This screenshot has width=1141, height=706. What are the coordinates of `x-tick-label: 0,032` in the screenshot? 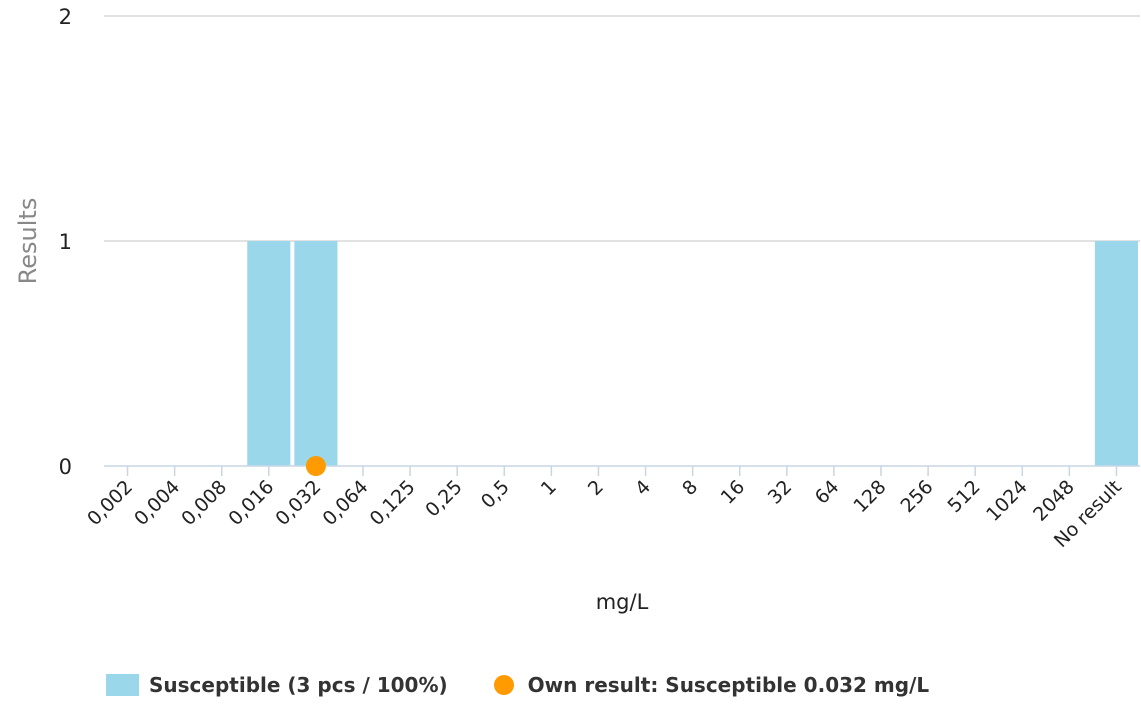 It's located at (298, 503).